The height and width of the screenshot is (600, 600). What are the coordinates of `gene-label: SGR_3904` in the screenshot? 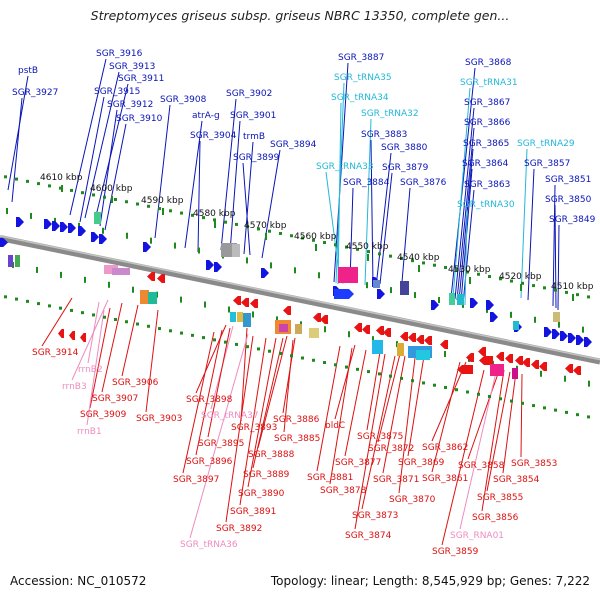 It's located at (213, 136).